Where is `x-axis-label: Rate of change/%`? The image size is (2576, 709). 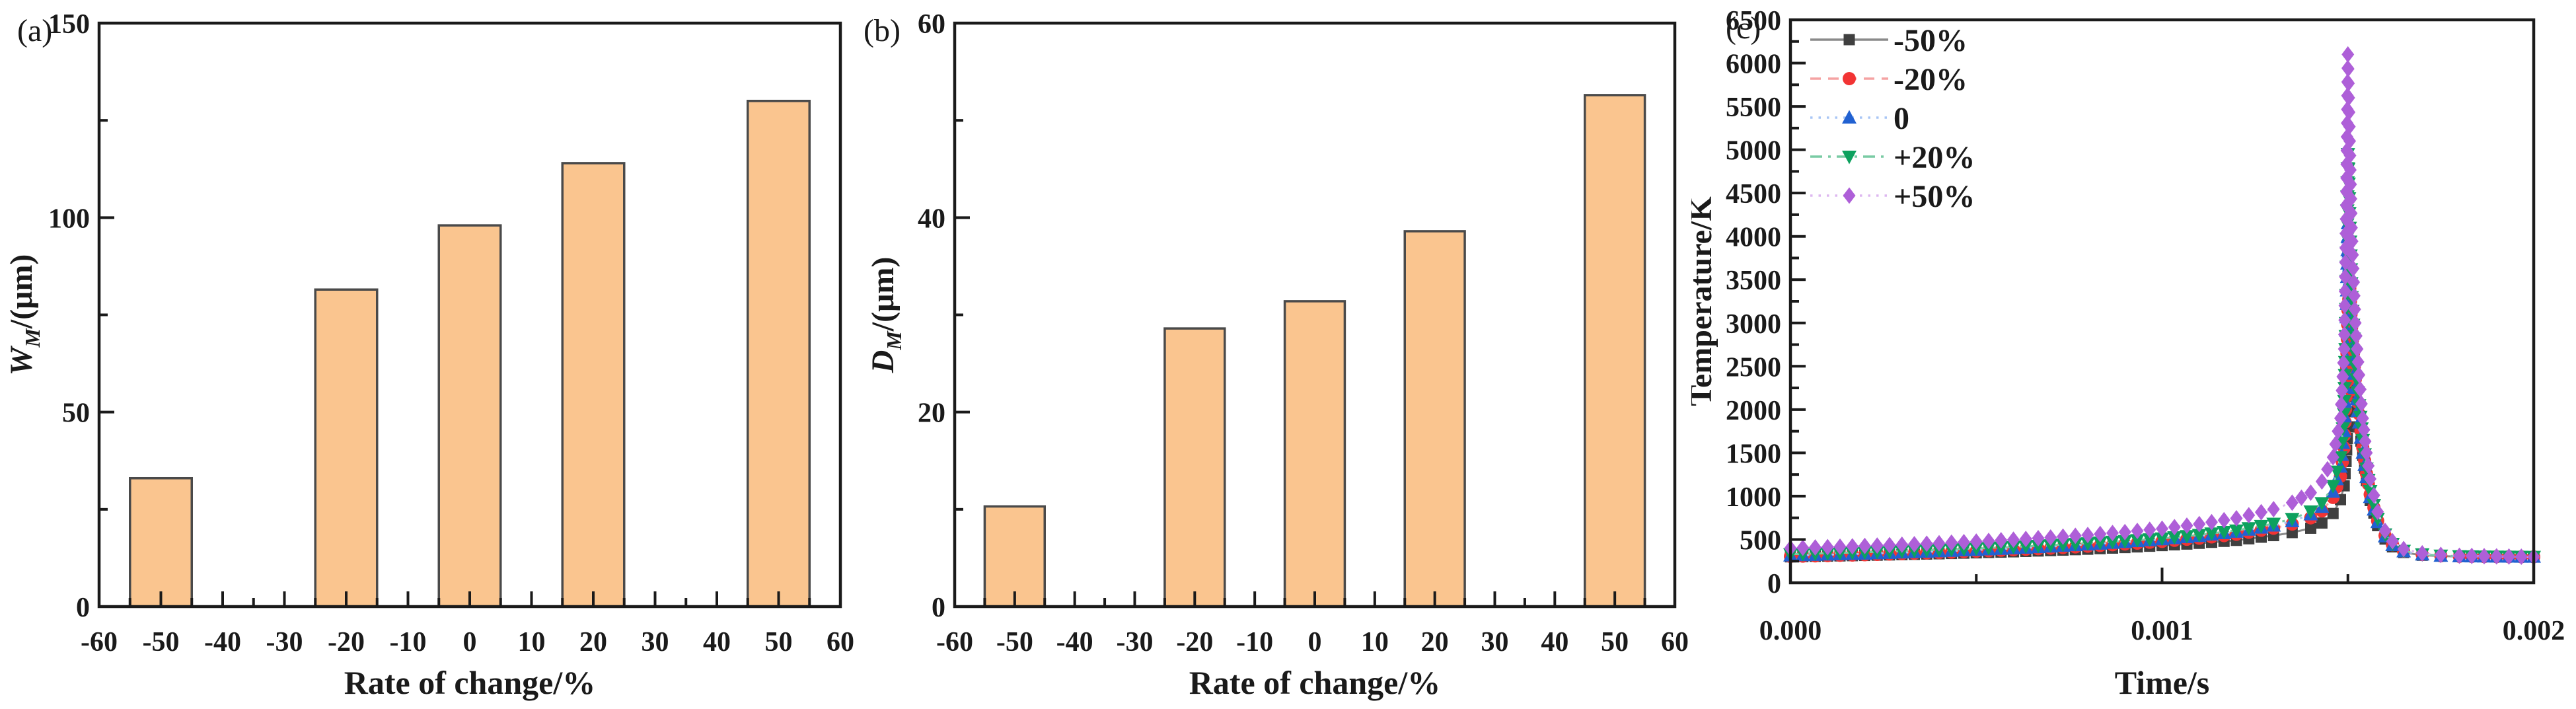 x-axis-label: Rate of change/% is located at coordinates (1315, 682).